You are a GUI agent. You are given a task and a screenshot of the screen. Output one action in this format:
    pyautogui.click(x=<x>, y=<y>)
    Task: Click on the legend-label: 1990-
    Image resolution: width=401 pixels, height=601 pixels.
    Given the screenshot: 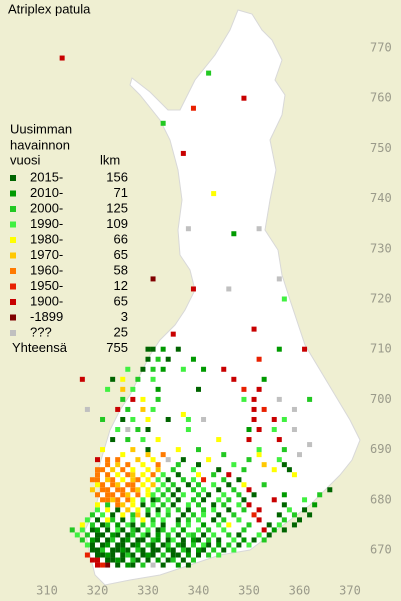 What is the action you would take?
    pyautogui.click(x=46, y=223)
    